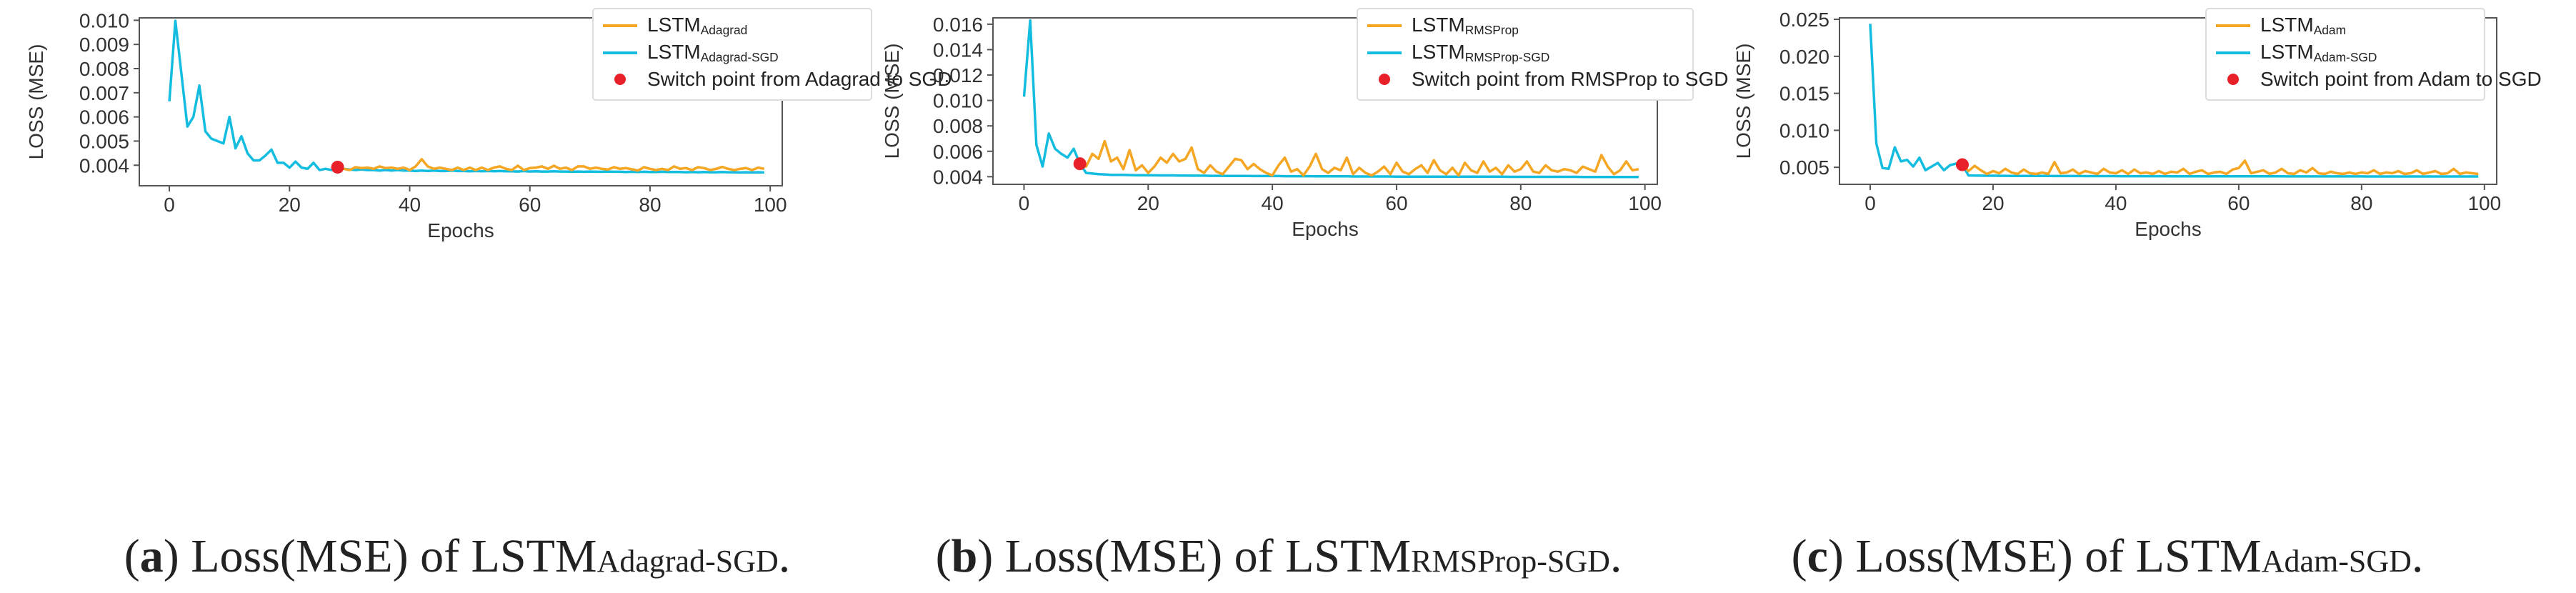 The width and height of the screenshot is (2576, 593). What do you see at coordinates (799, 79) in the screenshot?
I see `legend-switch-label: Switch point from Adagrad to SGD` at bounding box center [799, 79].